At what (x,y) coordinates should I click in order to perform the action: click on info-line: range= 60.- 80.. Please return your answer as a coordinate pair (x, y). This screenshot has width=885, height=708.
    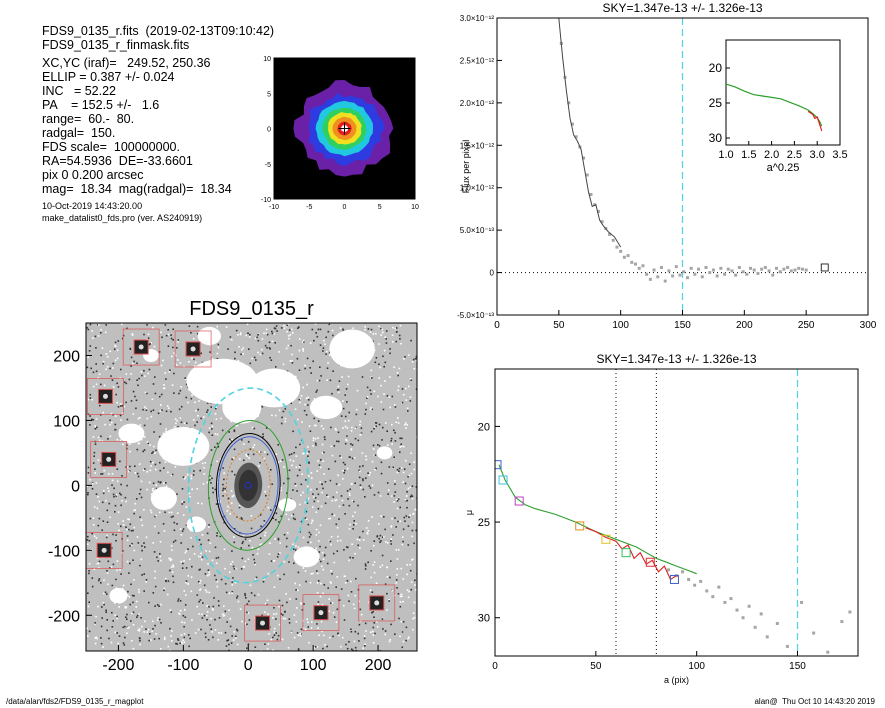
    Looking at the image, I should click on (88, 119).